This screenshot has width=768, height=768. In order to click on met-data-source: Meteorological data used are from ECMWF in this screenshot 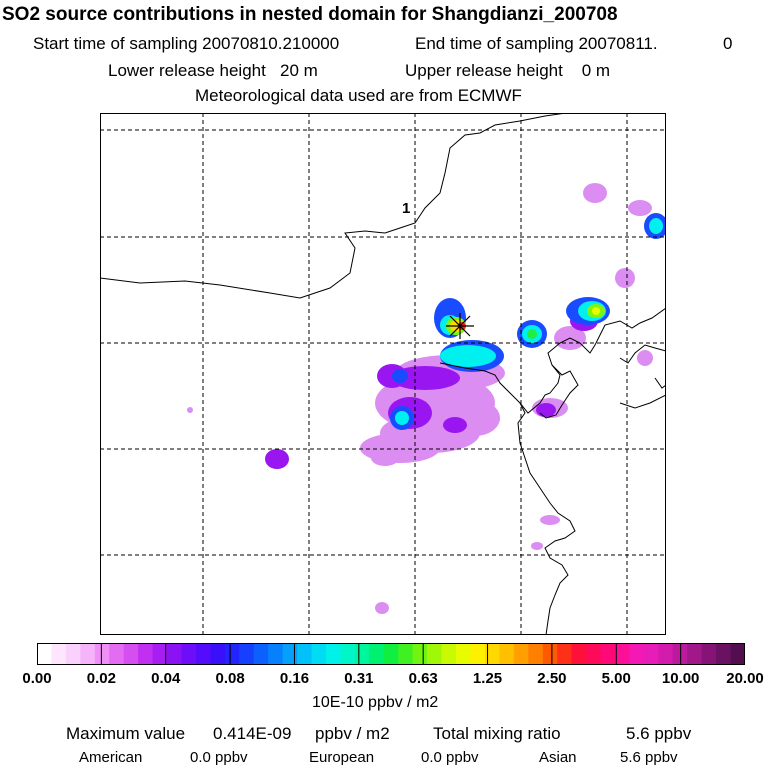, I will do `click(358, 95)`.